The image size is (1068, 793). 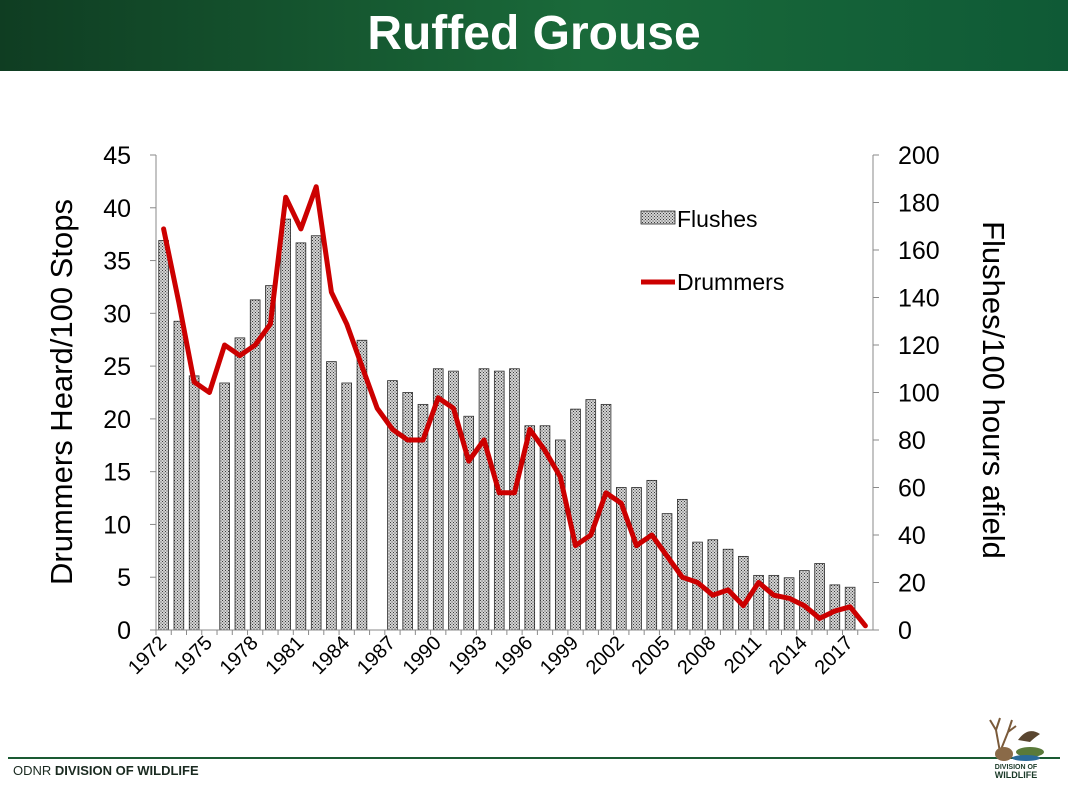 What do you see at coordinates (919, 204) in the screenshot?
I see `right-tick-label-180: 180` at bounding box center [919, 204].